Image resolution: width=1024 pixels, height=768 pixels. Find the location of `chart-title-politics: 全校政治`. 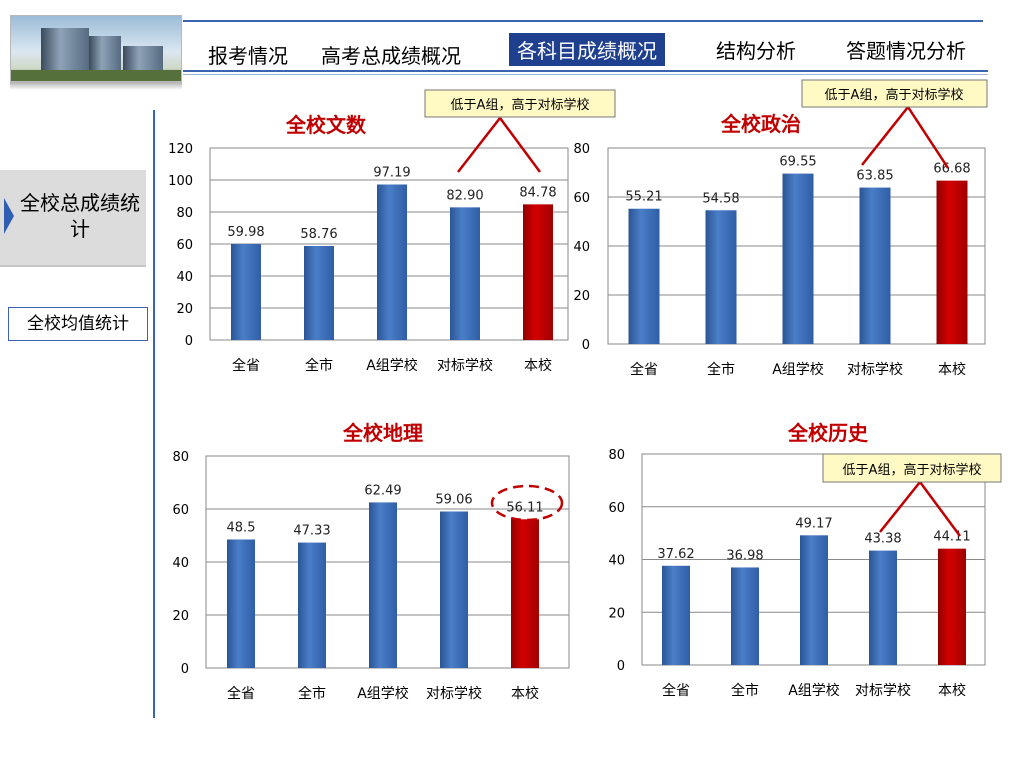

chart-title-politics: 全校政治 is located at coordinates (760, 124).